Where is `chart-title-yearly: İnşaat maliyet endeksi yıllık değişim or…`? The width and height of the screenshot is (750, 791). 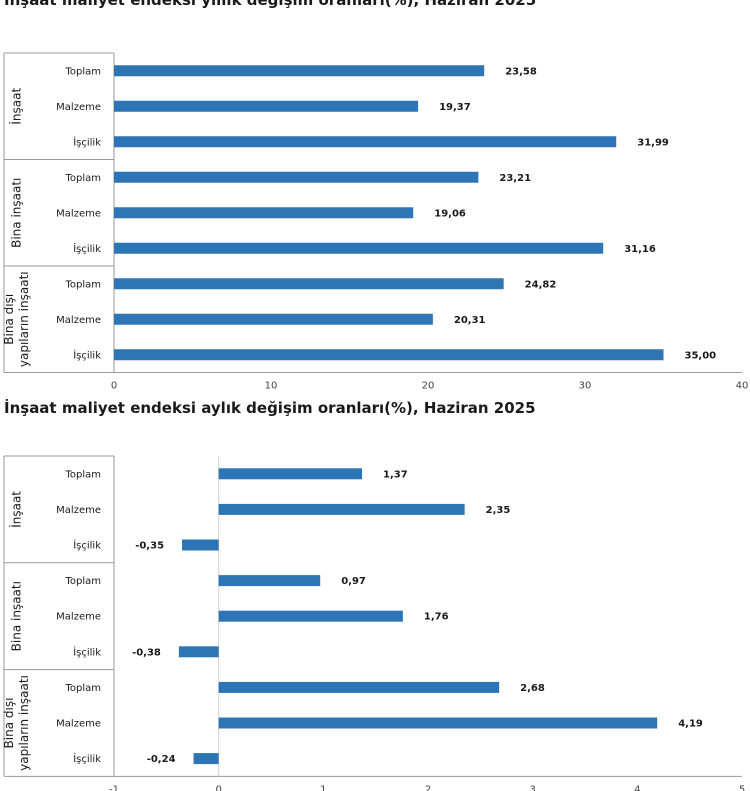 chart-title-yearly: İnşaat maliyet endeksi yıllık değişim or… is located at coordinates (270, 4).